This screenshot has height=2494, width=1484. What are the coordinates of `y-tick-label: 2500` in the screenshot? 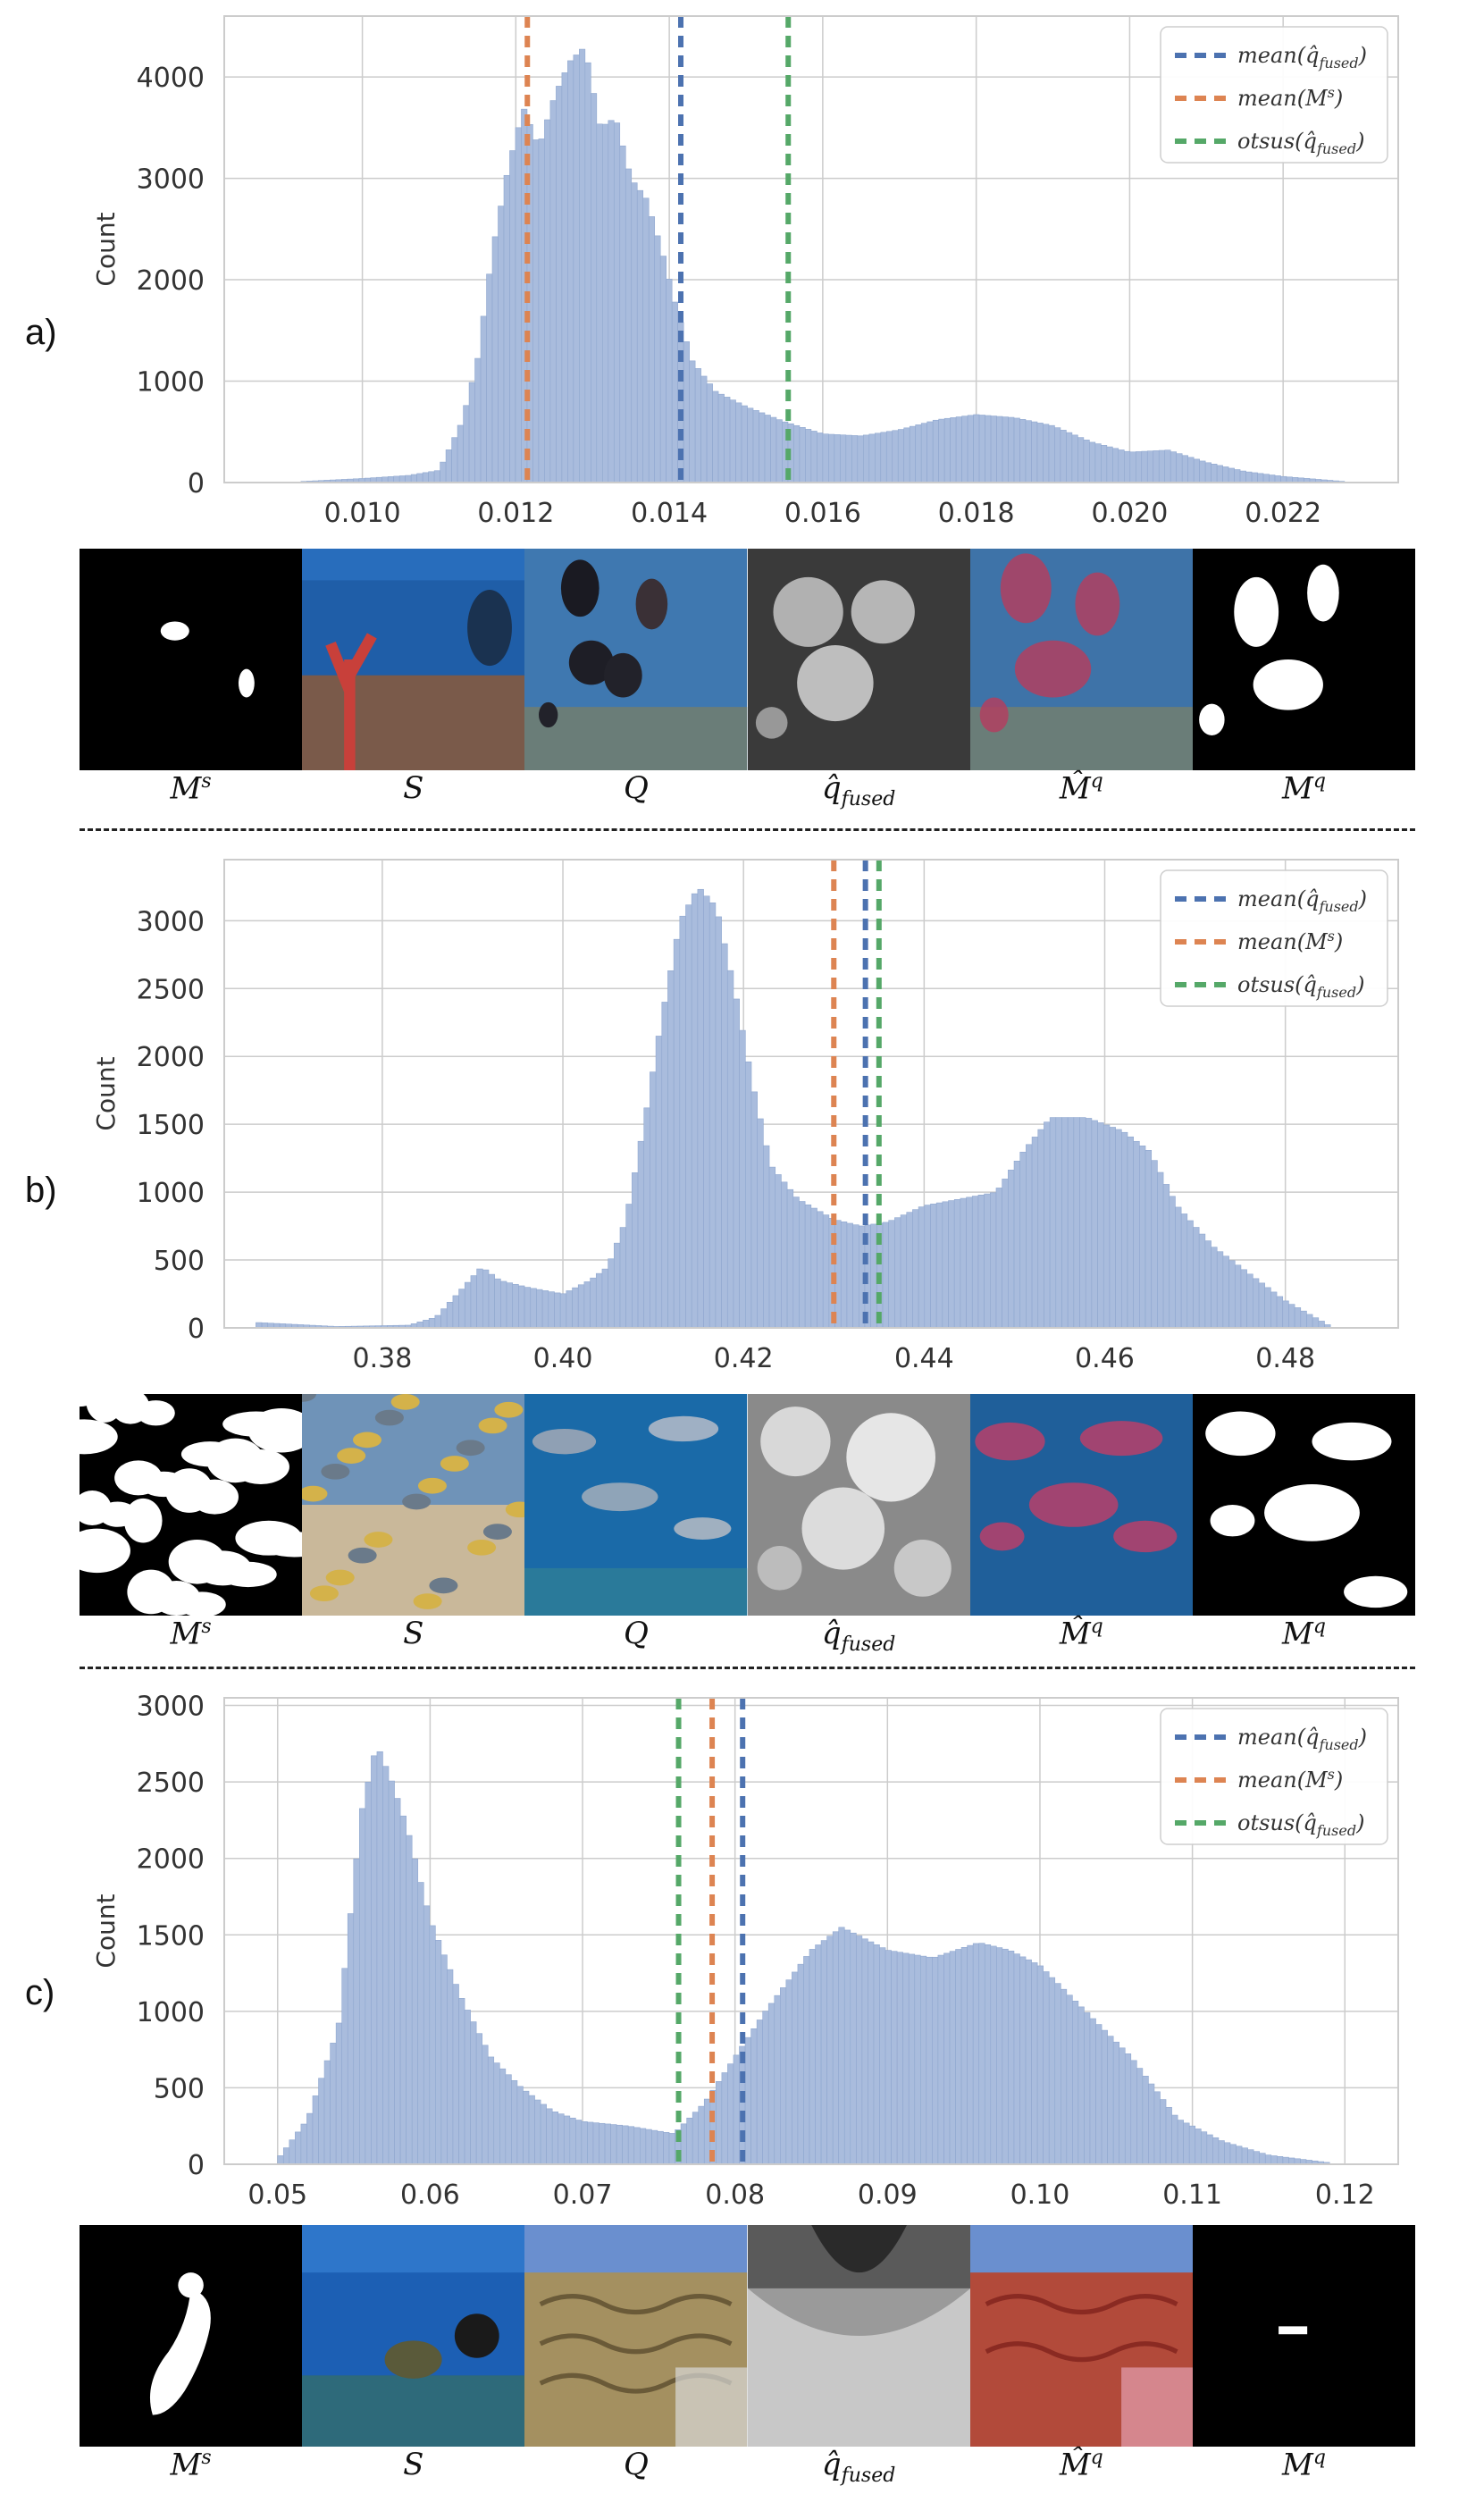 It's located at (171, 989).